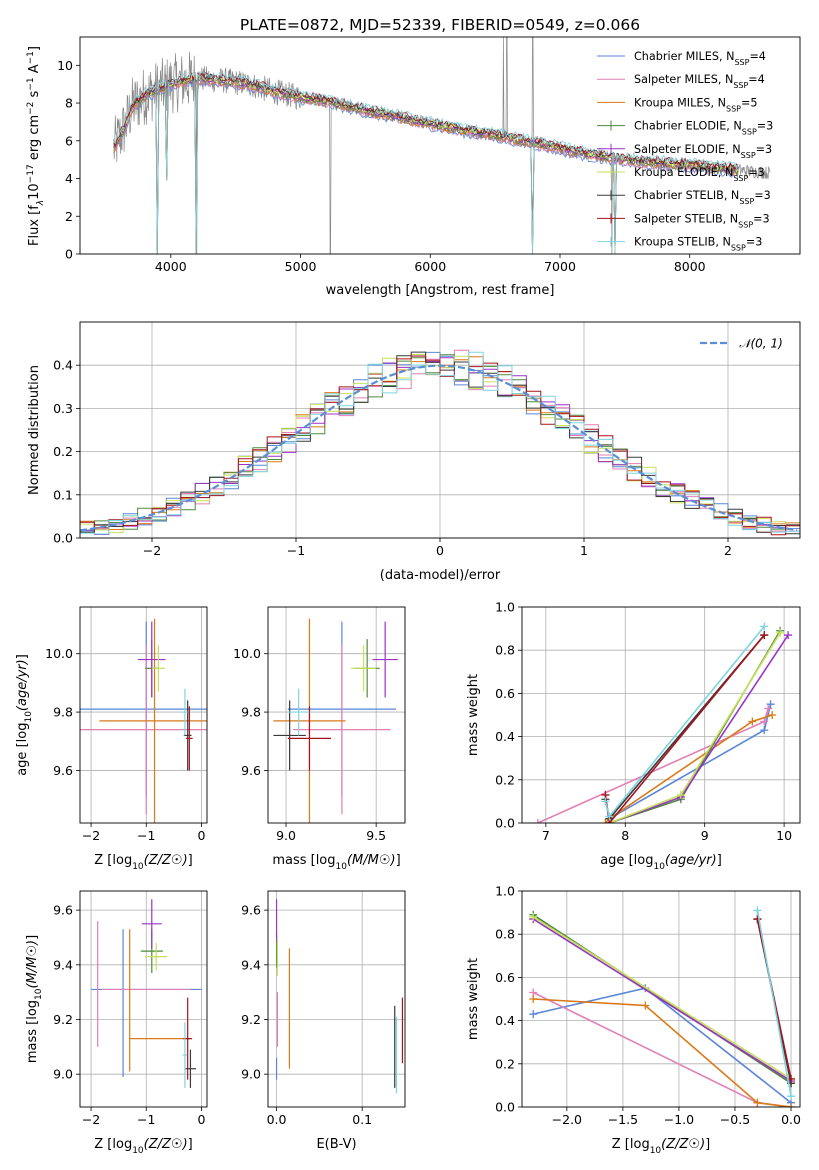  What do you see at coordinates (185, 1055) in the screenshot?
I see `errorbar-kroupa-stelib` at bounding box center [185, 1055].